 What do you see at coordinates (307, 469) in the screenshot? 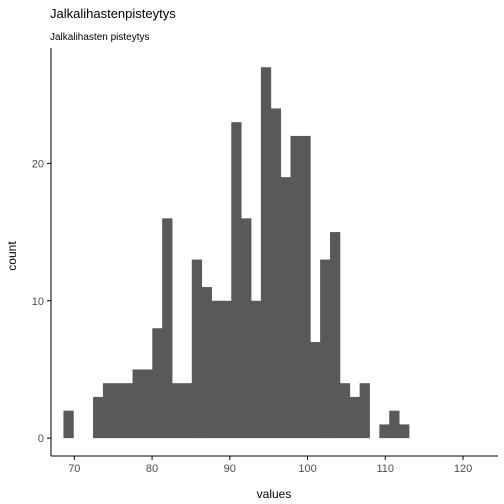
I see `x-tick-label-100: 100` at bounding box center [307, 469].